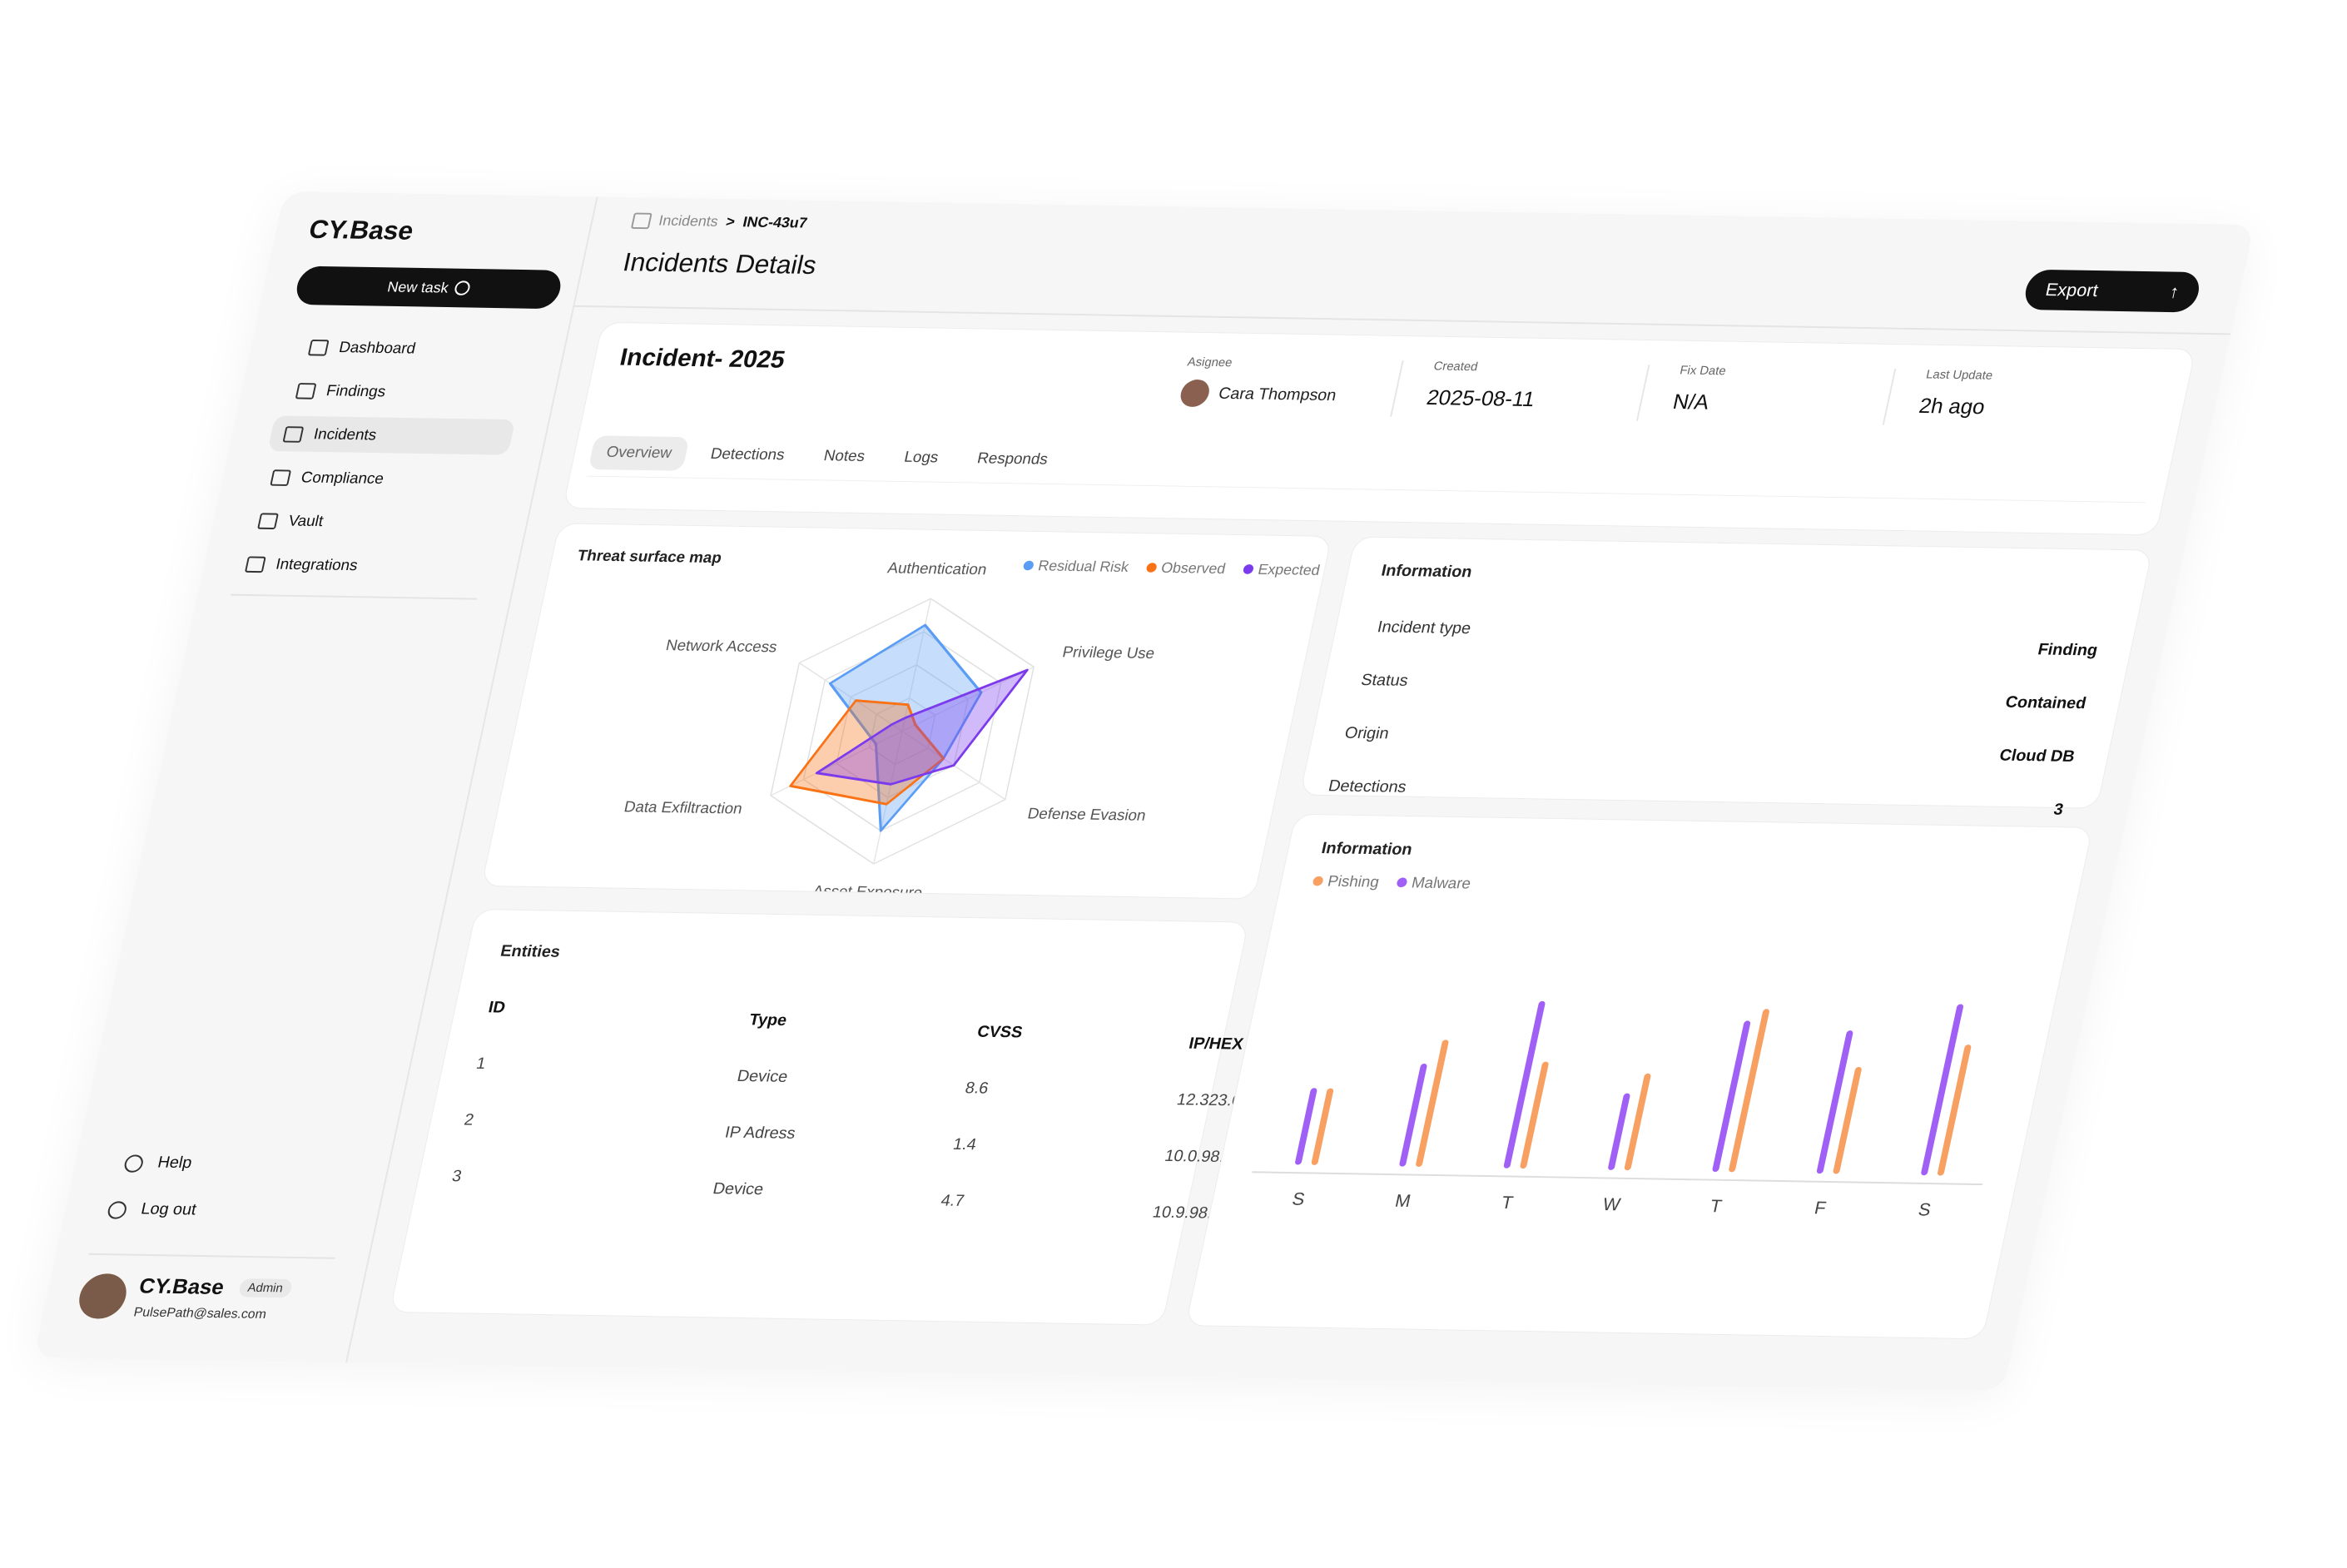  What do you see at coordinates (688, 221) in the screenshot?
I see `breadcrumb-item: Incidents` at bounding box center [688, 221].